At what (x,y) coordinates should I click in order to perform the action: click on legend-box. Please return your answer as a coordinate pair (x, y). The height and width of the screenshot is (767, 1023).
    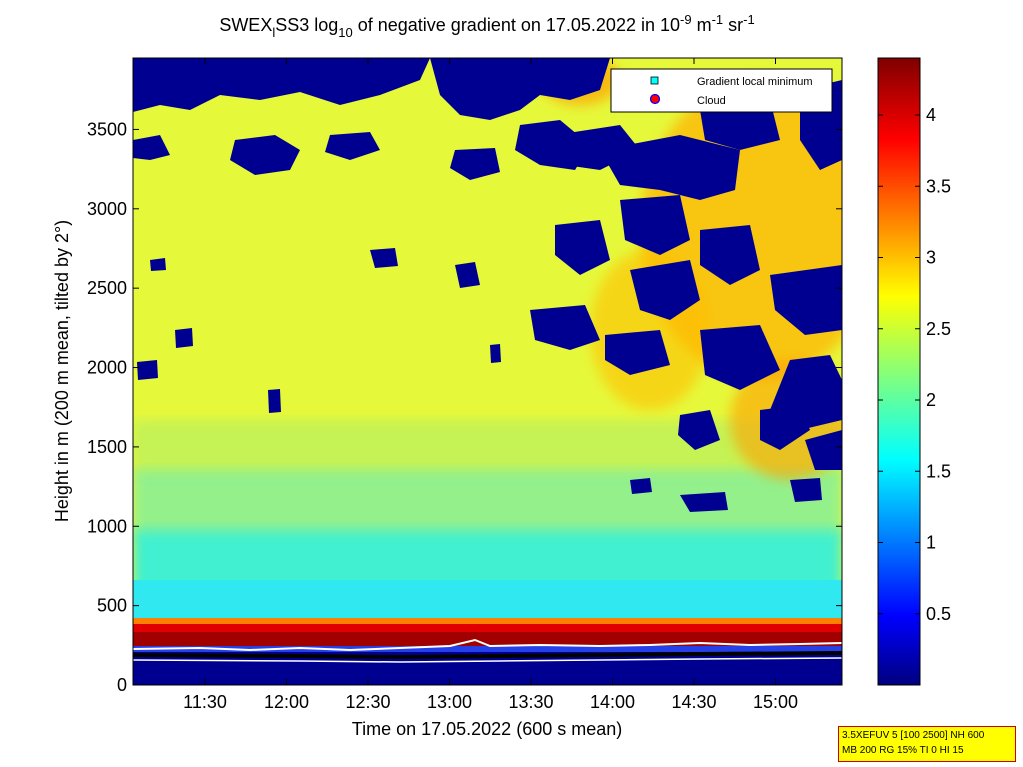
    Looking at the image, I should click on (721, 90).